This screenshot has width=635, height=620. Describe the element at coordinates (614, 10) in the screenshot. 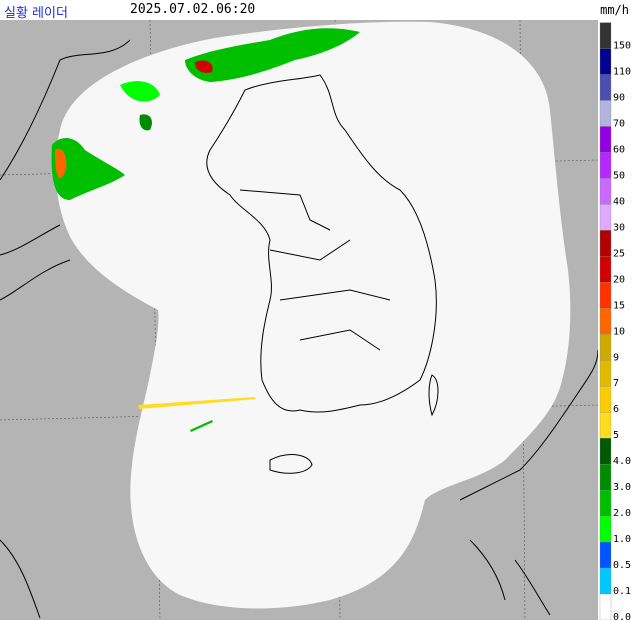

I see `unit: mm/h` at that location.